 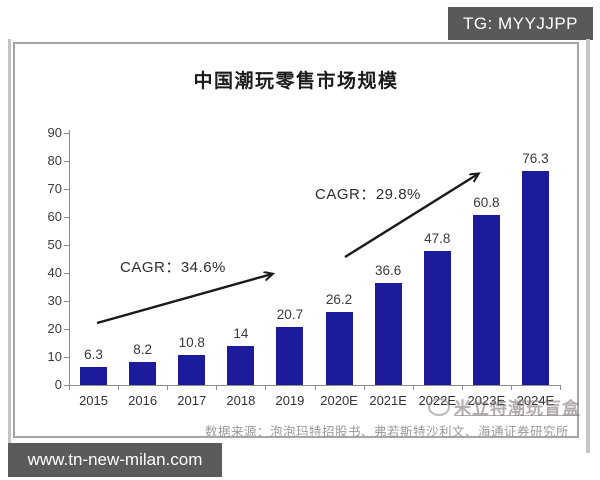 What do you see at coordinates (535, 400) in the screenshot?
I see `x-axis-category-label: 2024E` at bounding box center [535, 400].